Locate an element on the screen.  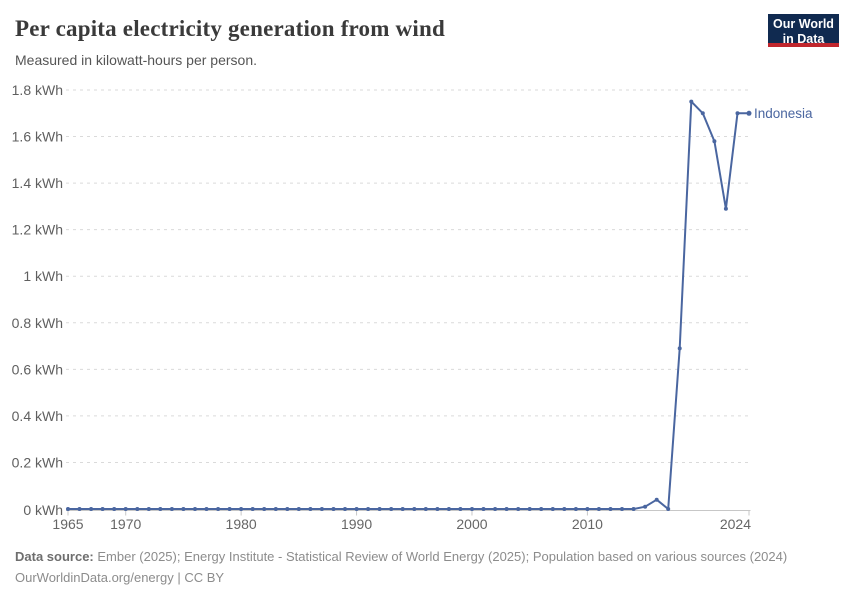
data-point-1982 is located at coordinates (264, 509).